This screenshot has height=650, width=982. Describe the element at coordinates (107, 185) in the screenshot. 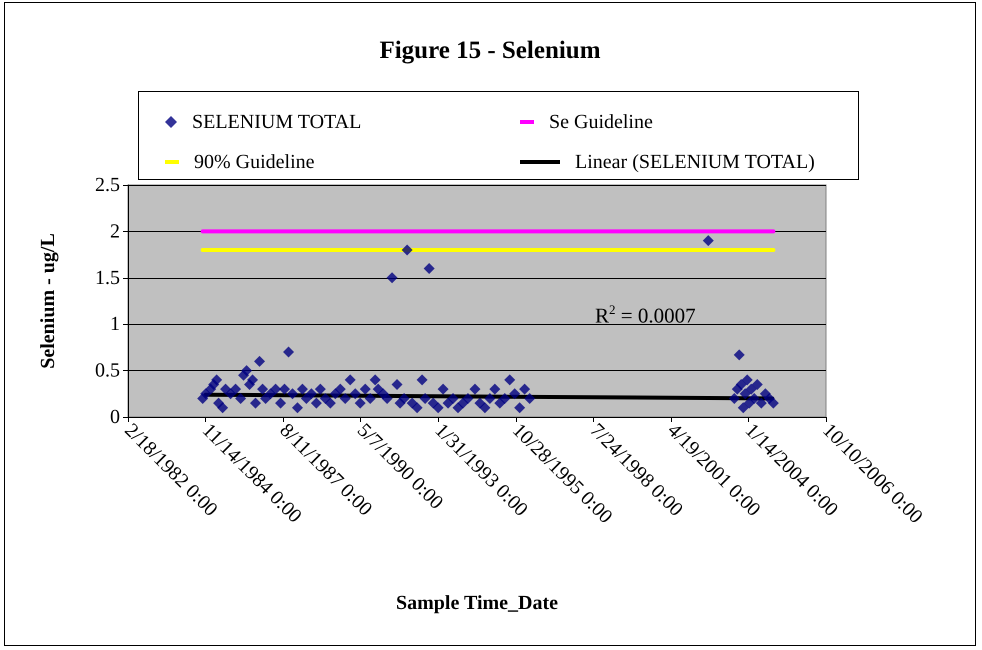

I see `y-tick-label: 2.5` at that location.